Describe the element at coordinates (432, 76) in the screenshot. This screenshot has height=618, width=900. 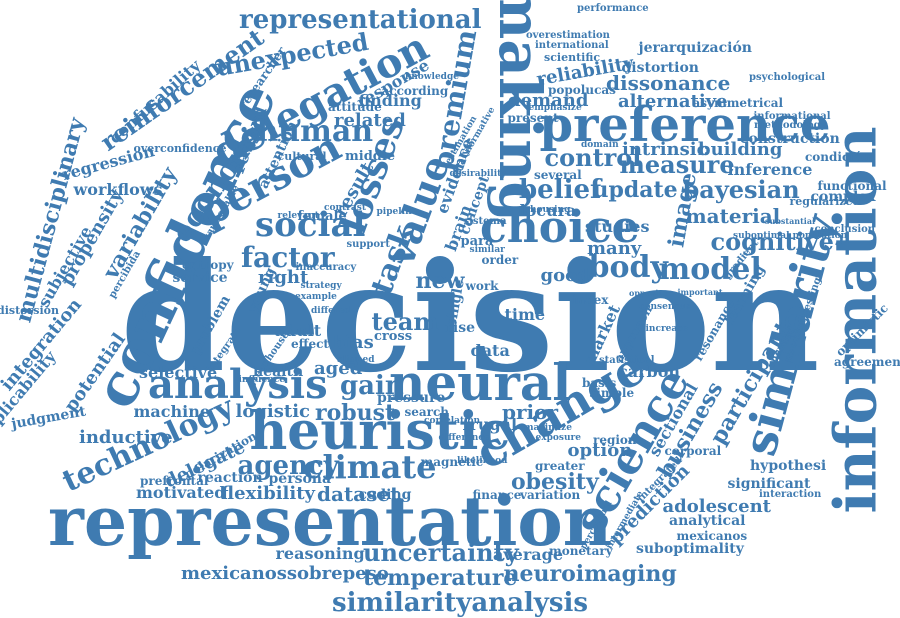
I see `word-knowledge: knowledge` at that location.